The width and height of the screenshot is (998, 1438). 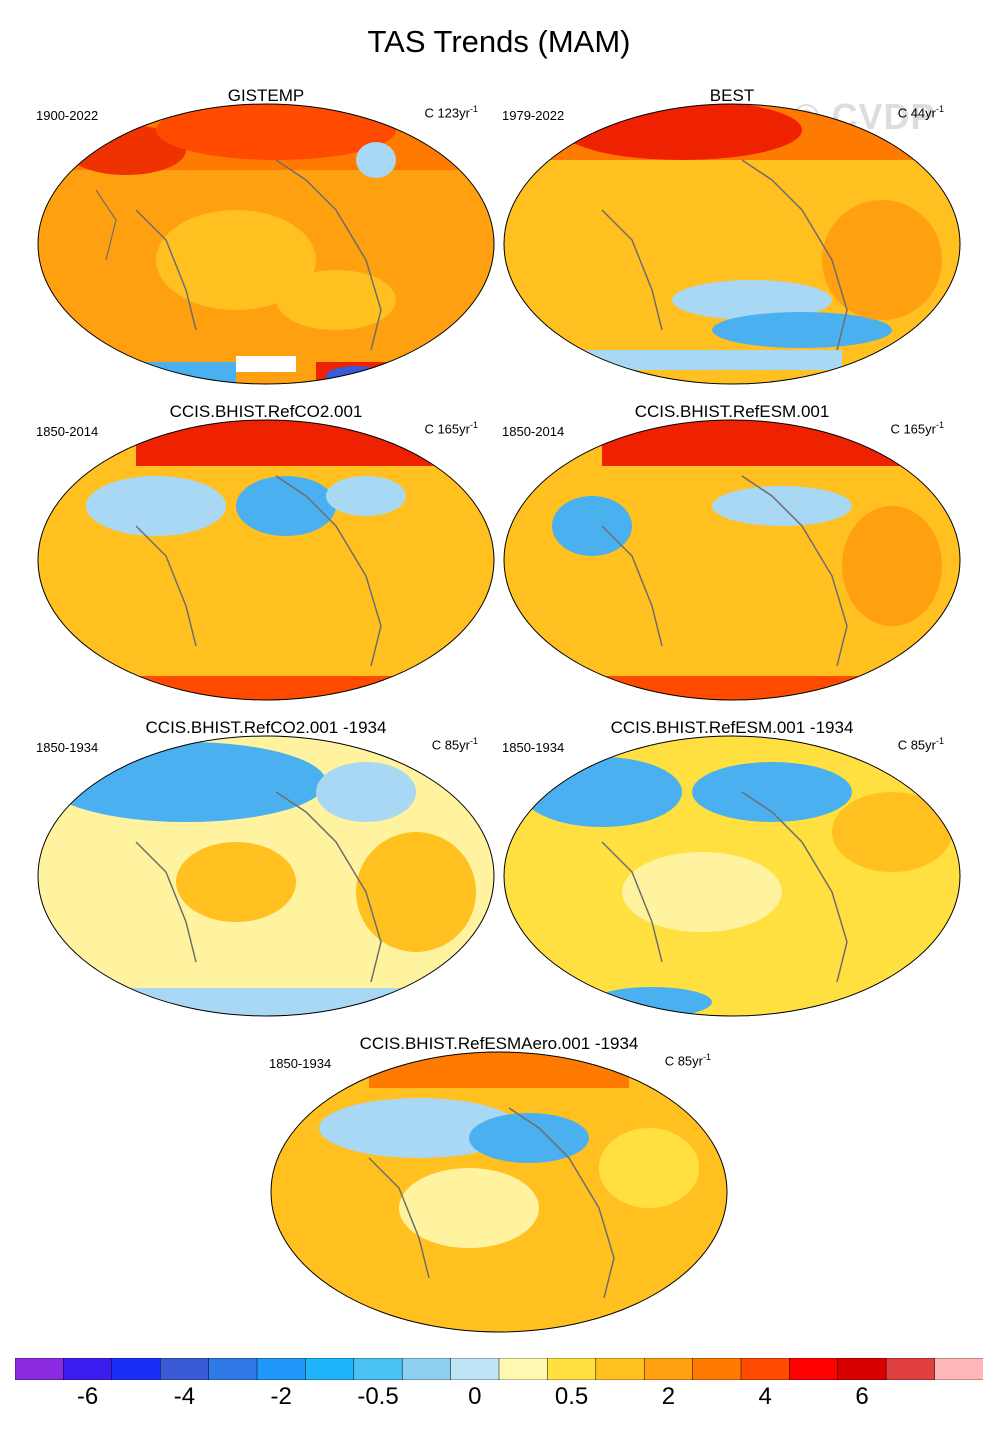 What do you see at coordinates (266, 560) in the screenshot?
I see `map-refco2` at bounding box center [266, 560].